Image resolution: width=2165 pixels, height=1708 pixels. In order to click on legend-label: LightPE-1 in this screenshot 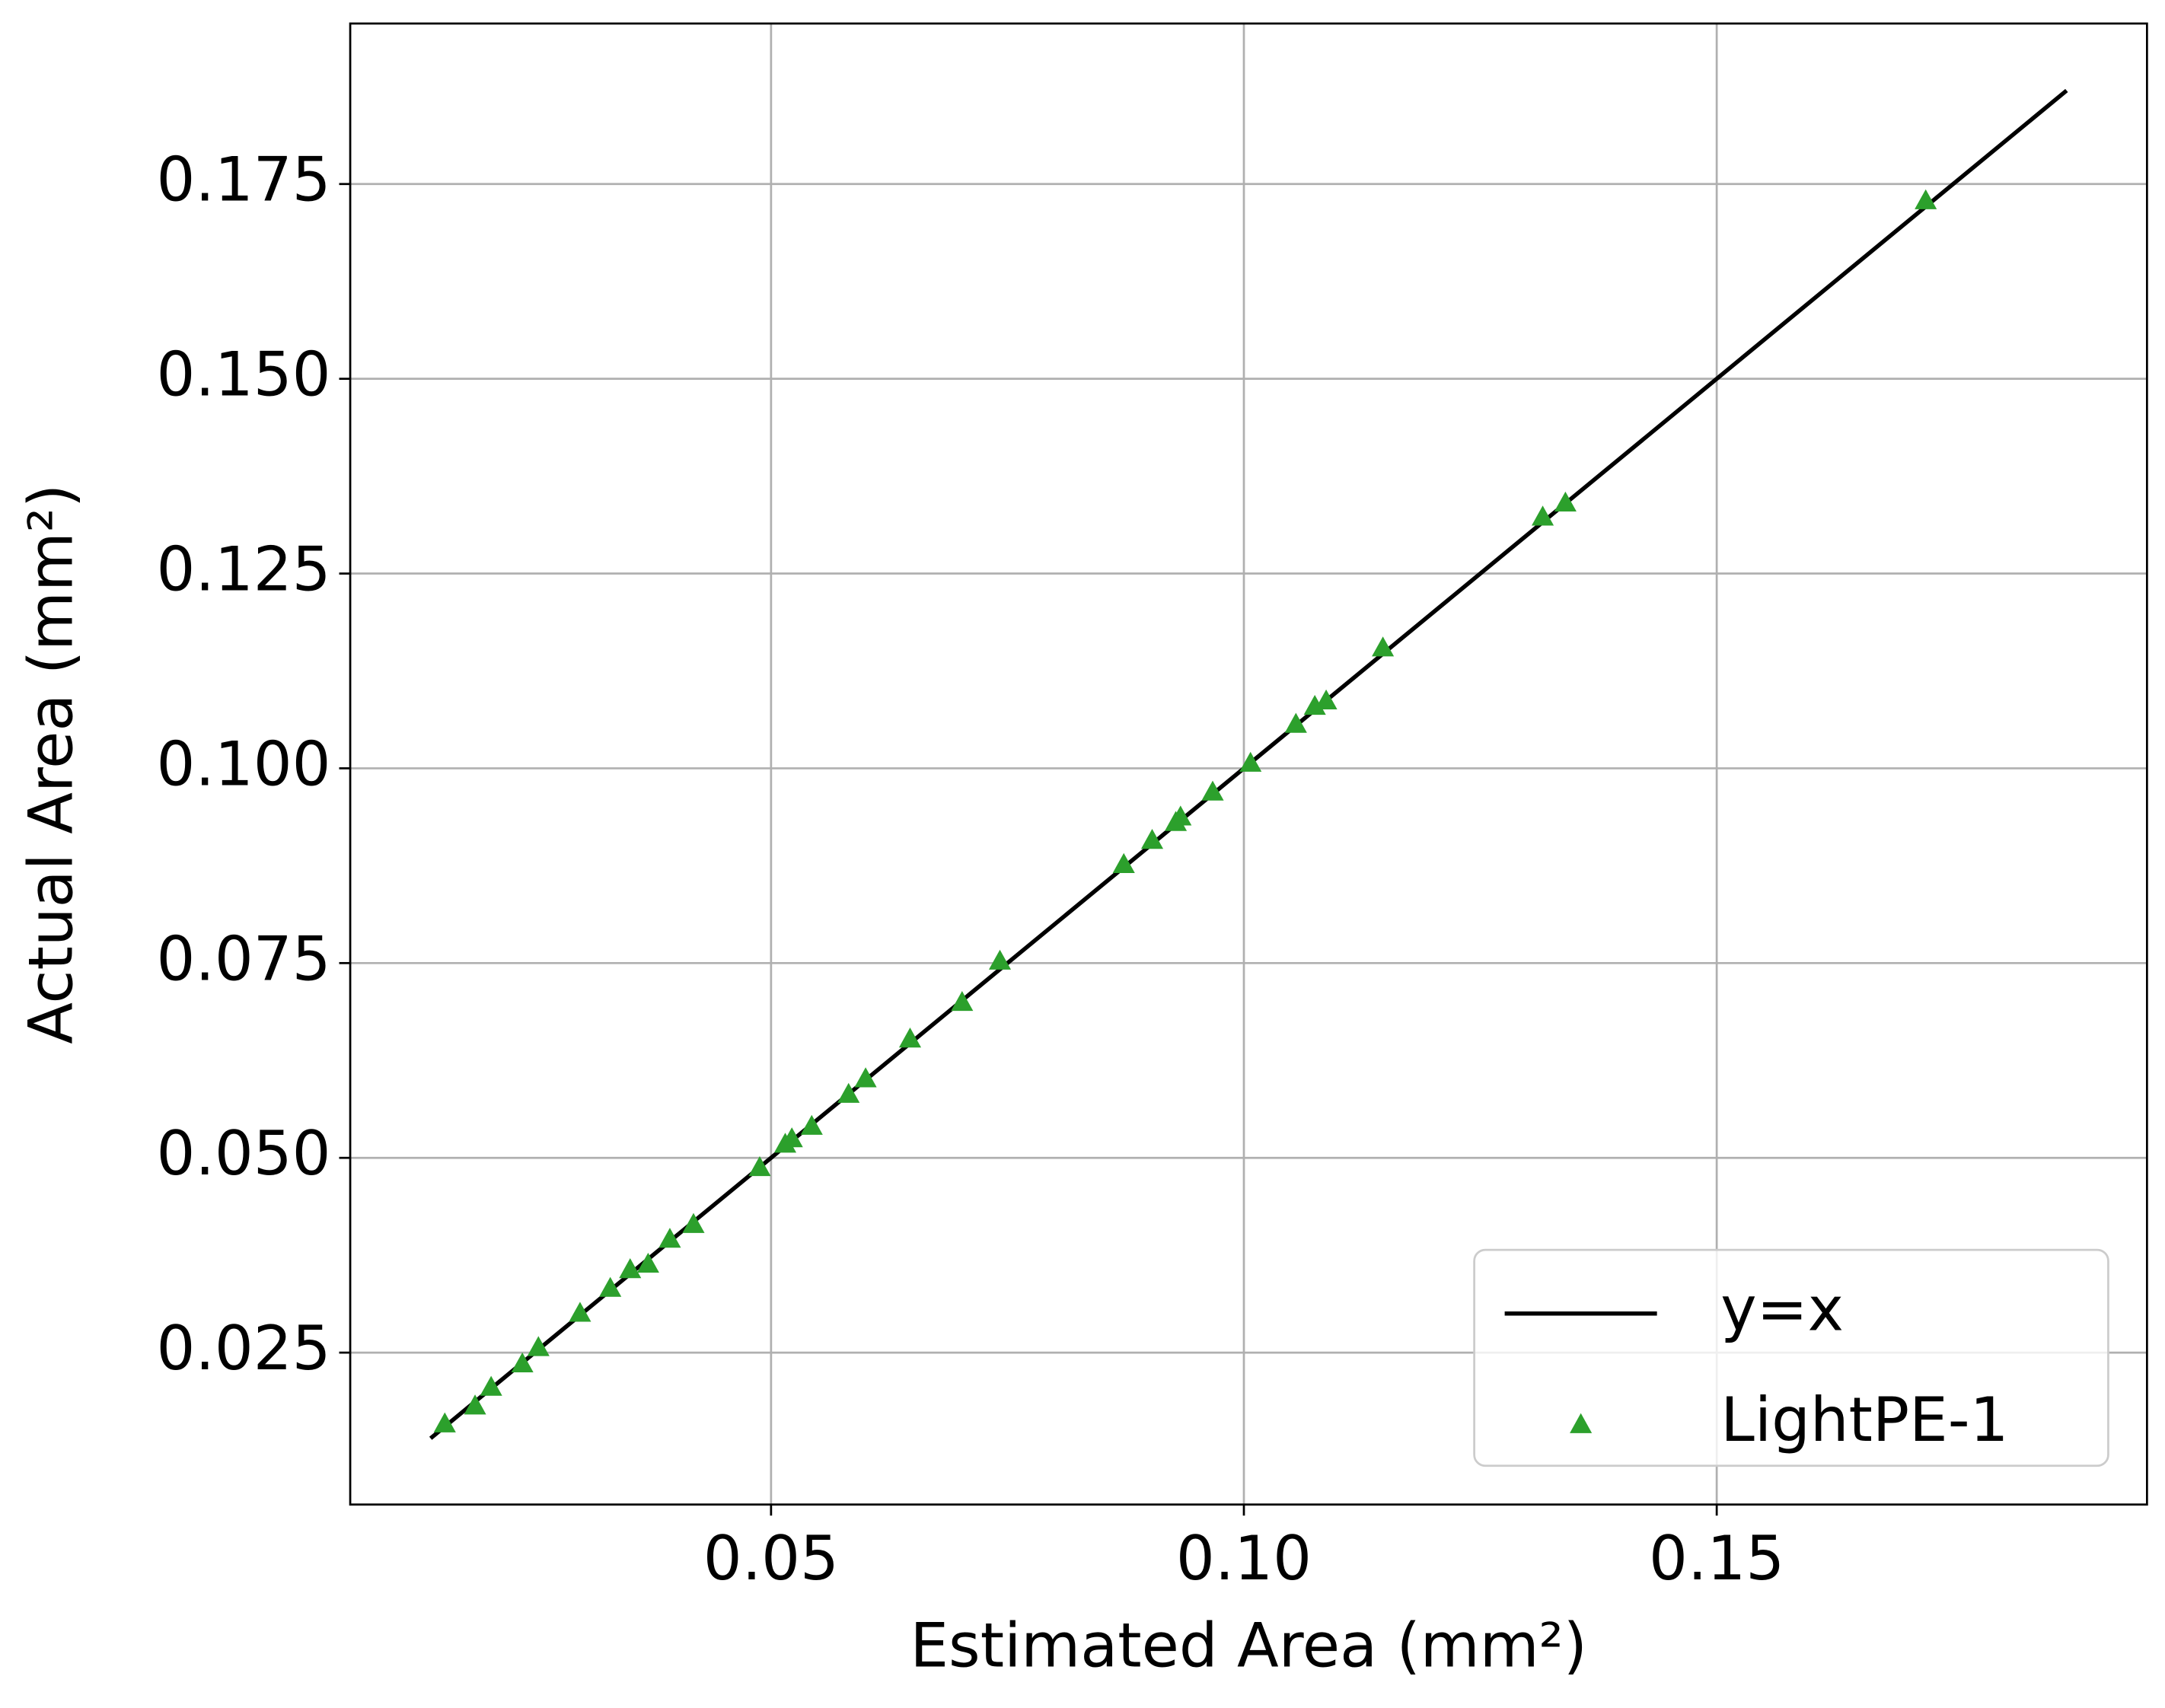, I will do `click(1864, 1420)`.